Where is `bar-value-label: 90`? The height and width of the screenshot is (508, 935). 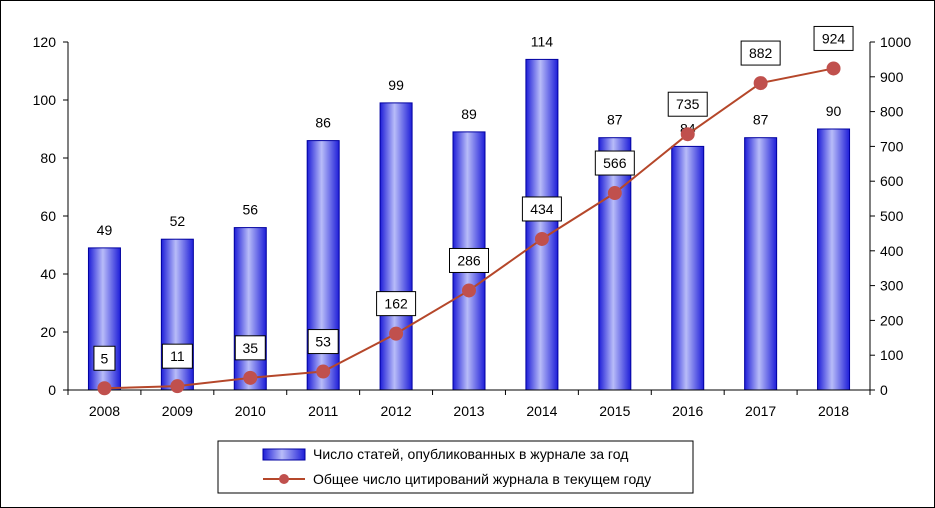 bar-value-label: 90 is located at coordinates (834, 111).